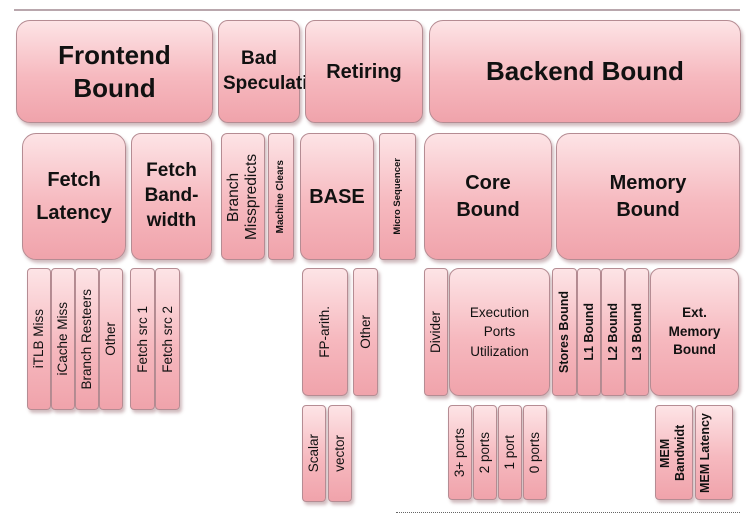 Image resolution: width=746 pixels, height=521 pixels. Describe the element at coordinates (714, 452) in the screenshot. I see `mem-latency-node: MEM Latency` at that location.